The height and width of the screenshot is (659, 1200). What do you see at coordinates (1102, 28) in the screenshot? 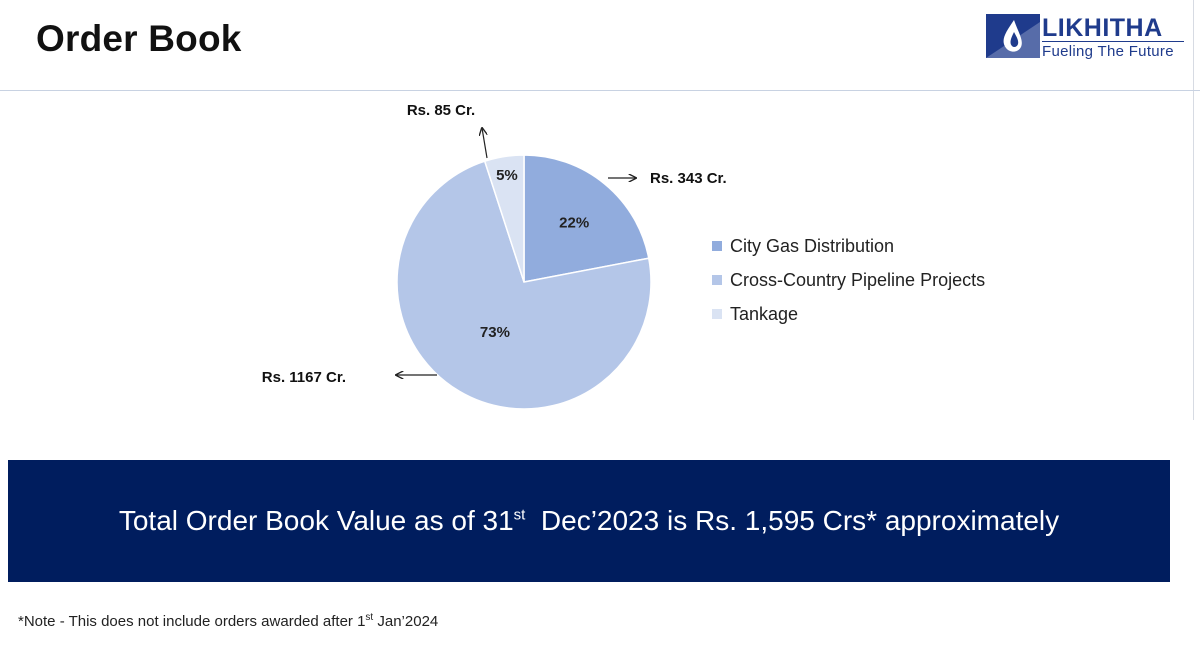
I see `logo-name: LIKHITHA` at bounding box center [1102, 28].